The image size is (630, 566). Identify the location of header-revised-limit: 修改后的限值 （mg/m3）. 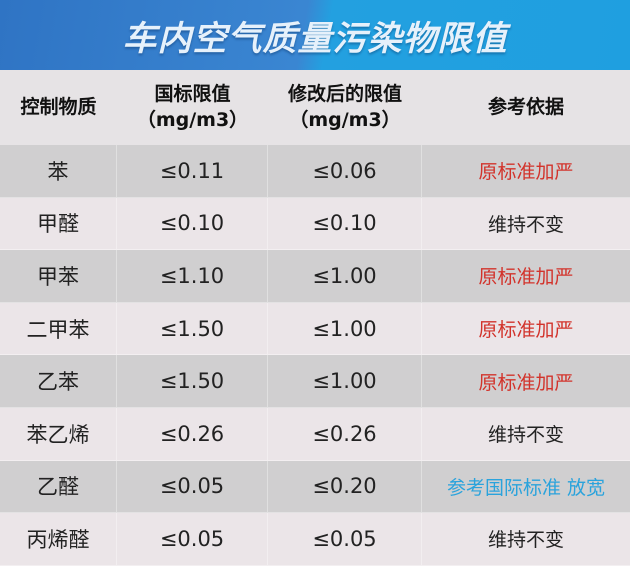
(345, 107).